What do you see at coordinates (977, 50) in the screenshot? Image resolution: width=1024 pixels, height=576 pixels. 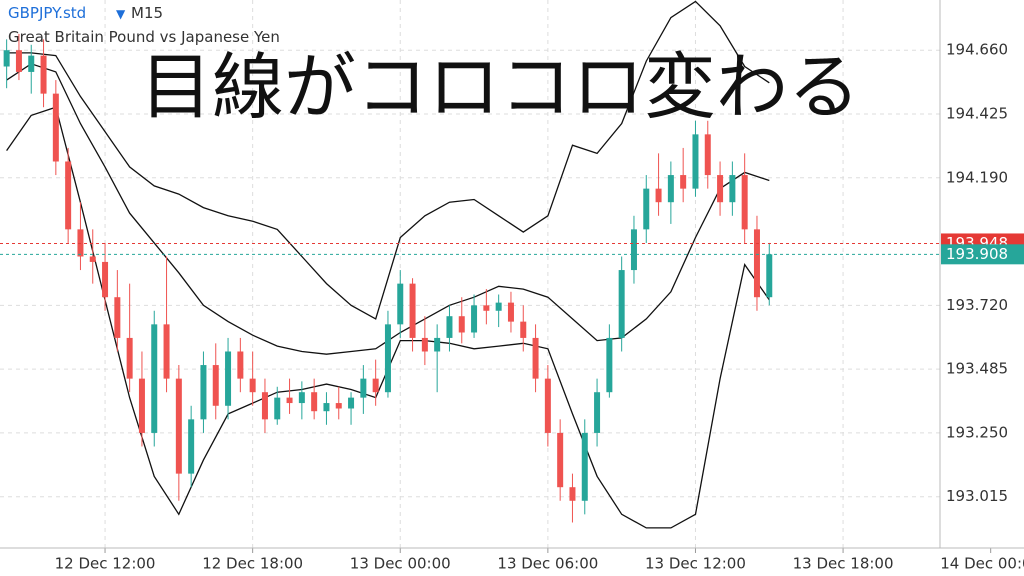 I see `y-tick-label: 194.660` at bounding box center [977, 50].